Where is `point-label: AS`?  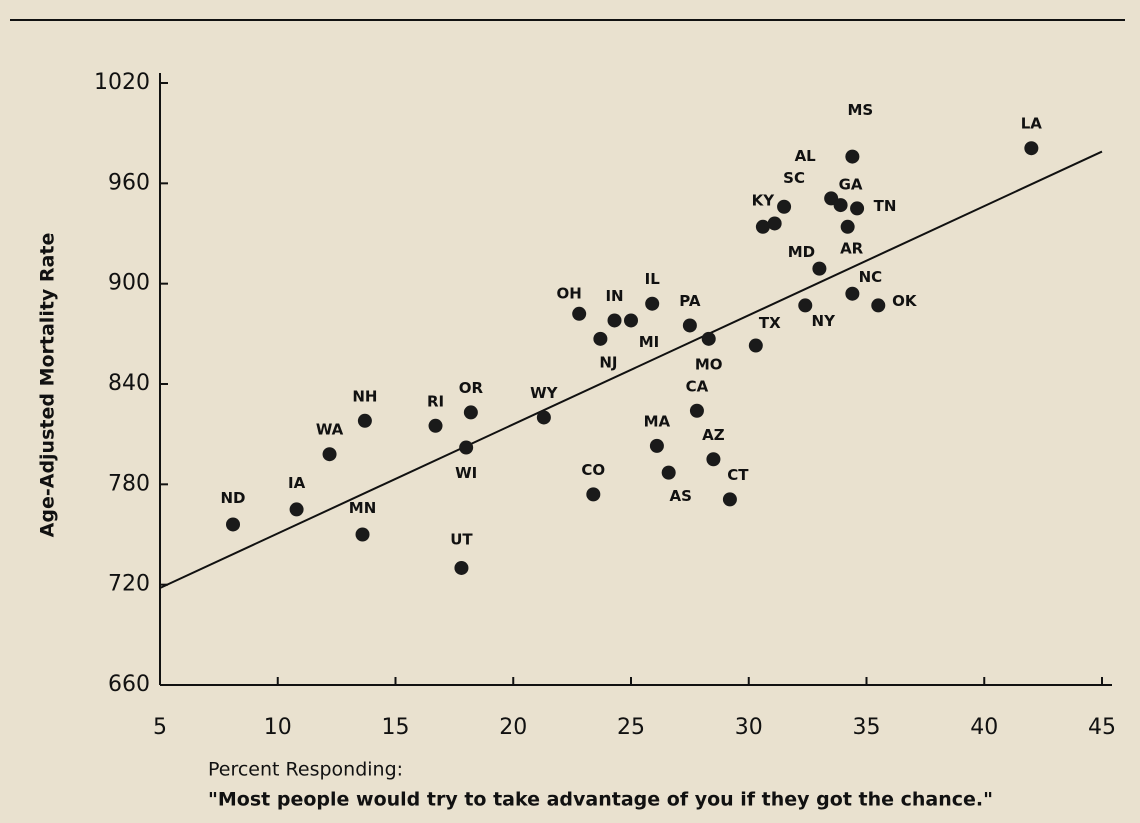
point-label: AS is located at coordinates (680, 496).